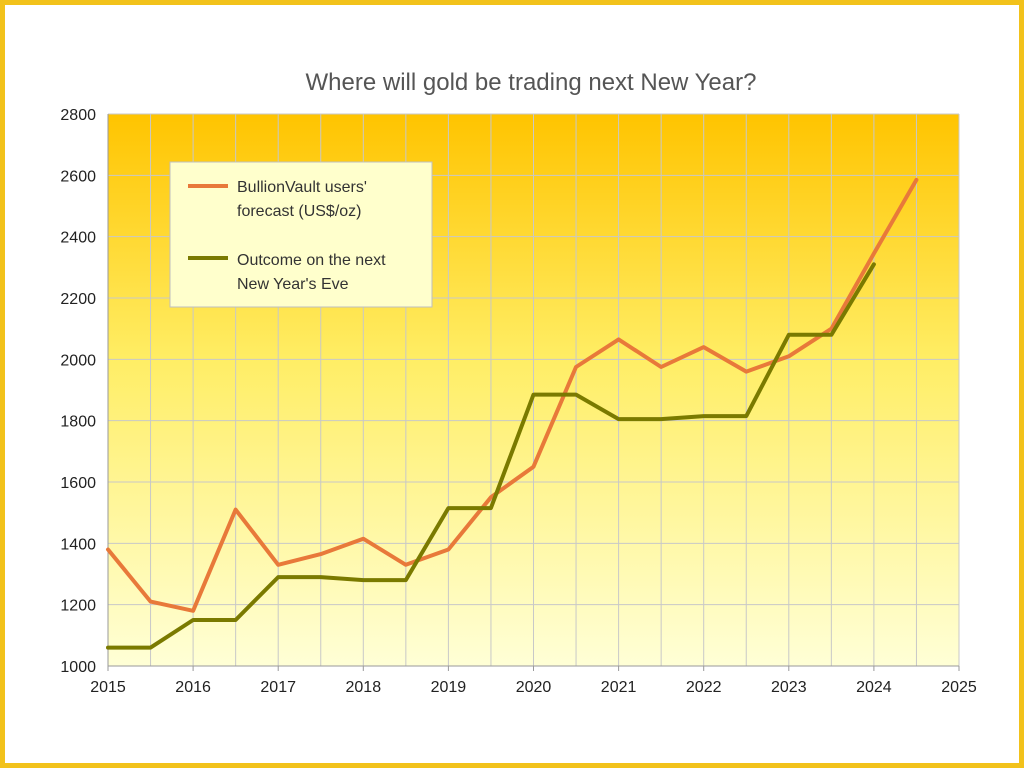 This screenshot has height=768, width=1024. What do you see at coordinates (619, 687) in the screenshot?
I see `x-tick-label: 2021` at bounding box center [619, 687].